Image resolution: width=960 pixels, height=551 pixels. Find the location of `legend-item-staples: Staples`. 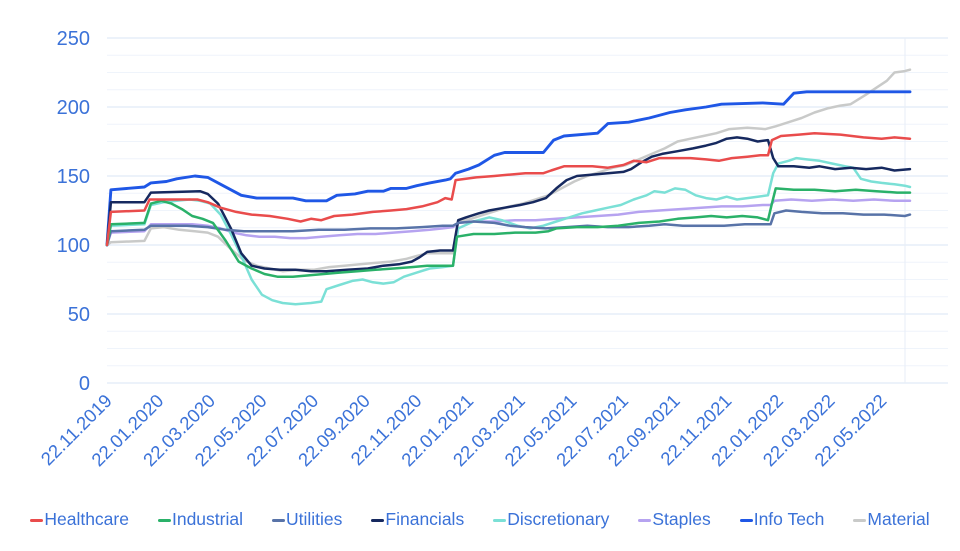

legend-item-staples: Staples is located at coordinates (674, 519).